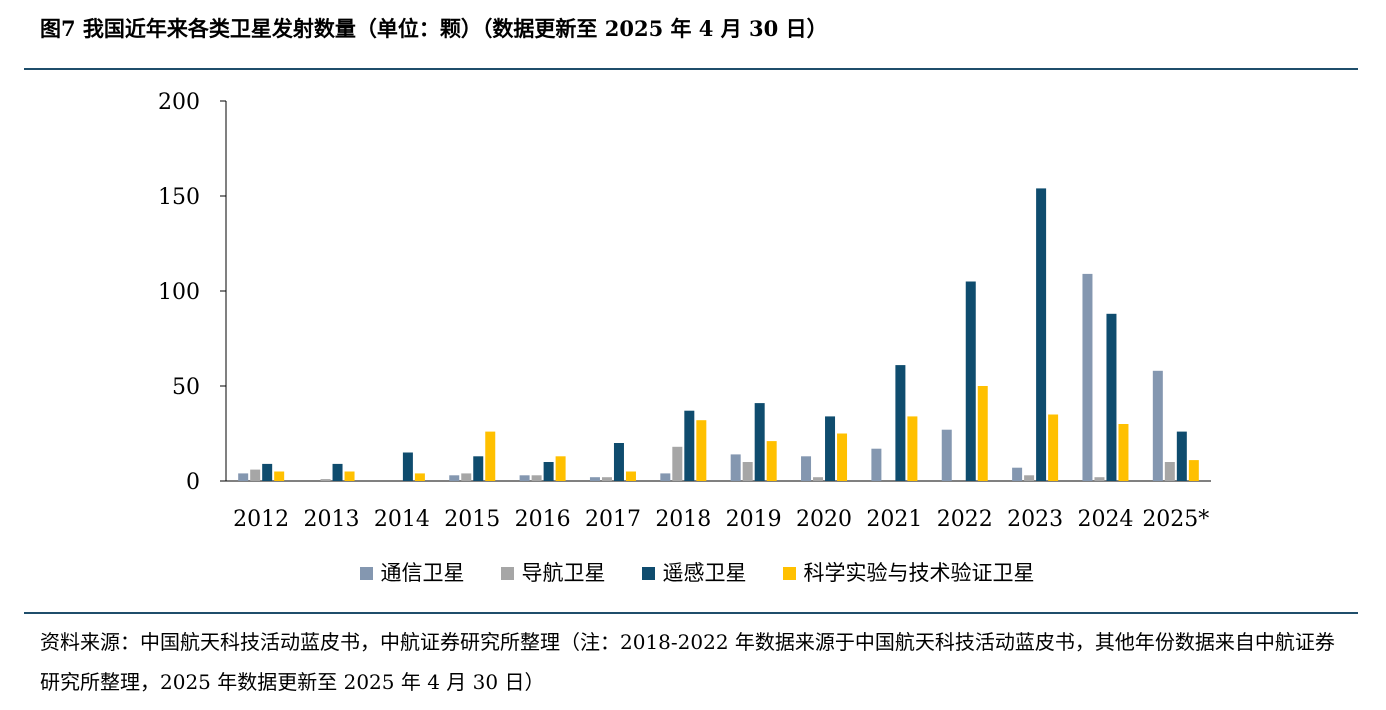 This screenshot has width=1386, height=710. Describe the element at coordinates (704, 573) in the screenshot. I see `legend-label: 遥感卫星` at that location.